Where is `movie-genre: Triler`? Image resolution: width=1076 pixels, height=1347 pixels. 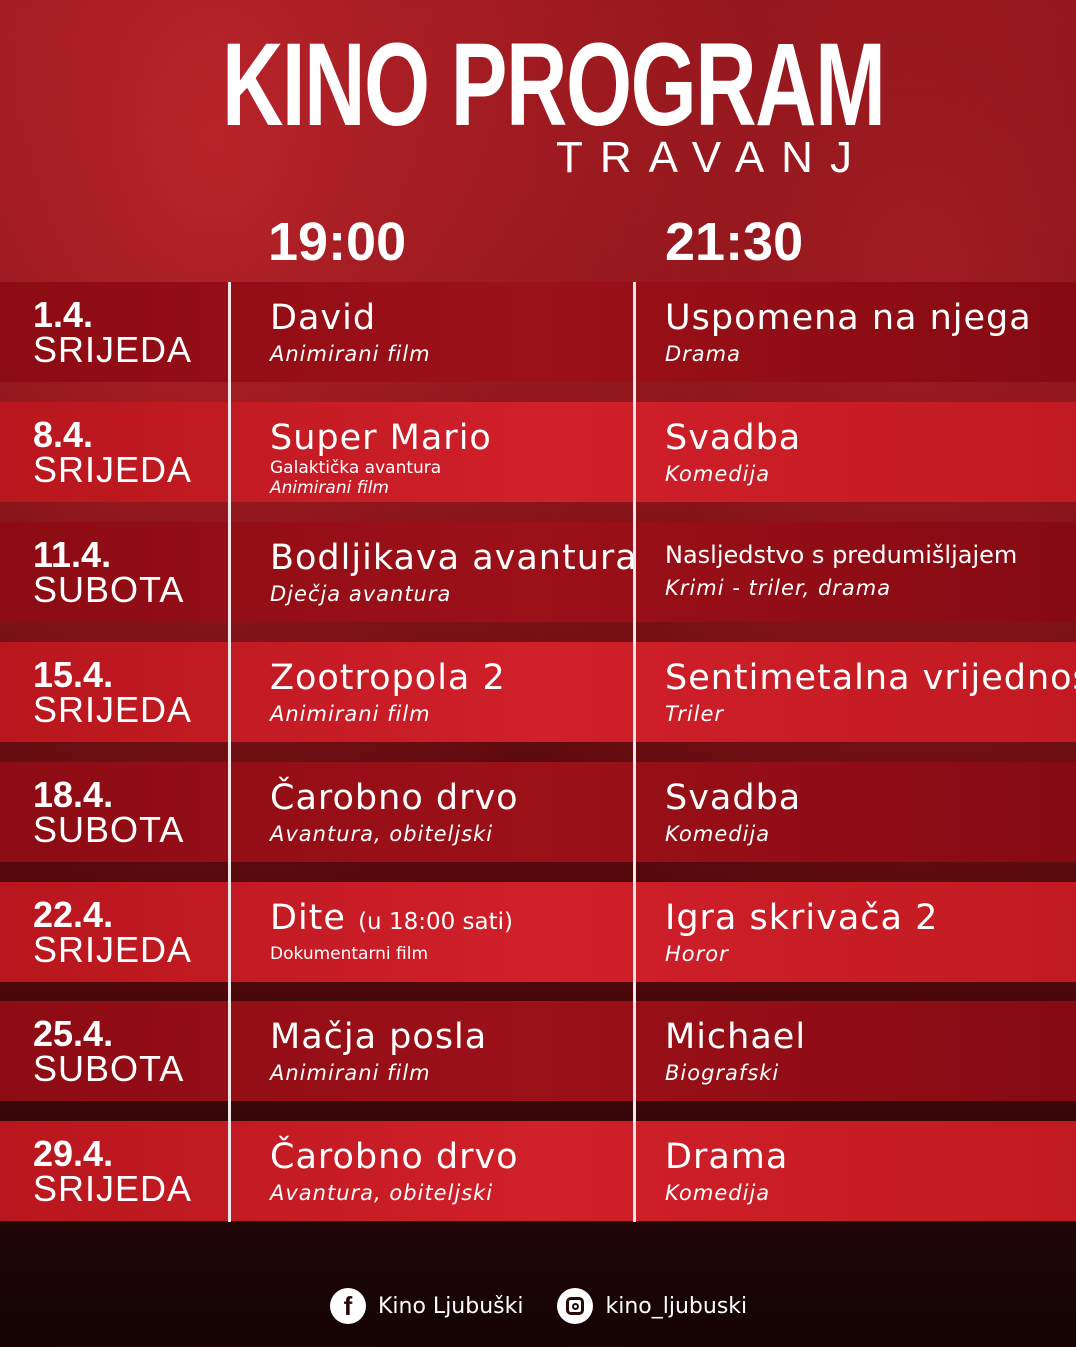
movie-genre: Triler is located at coordinates (695, 714).